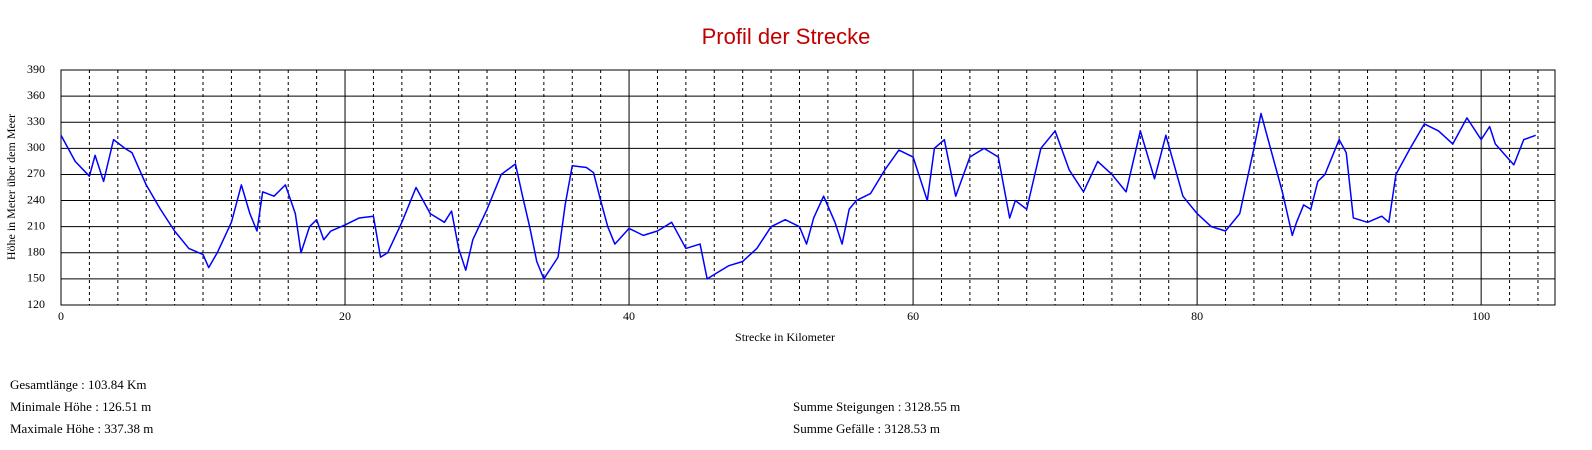  Describe the element at coordinates (11, 187) in the screenshot. I see `y-axis-label: Höhe in Meter über dem Meer` at that location.